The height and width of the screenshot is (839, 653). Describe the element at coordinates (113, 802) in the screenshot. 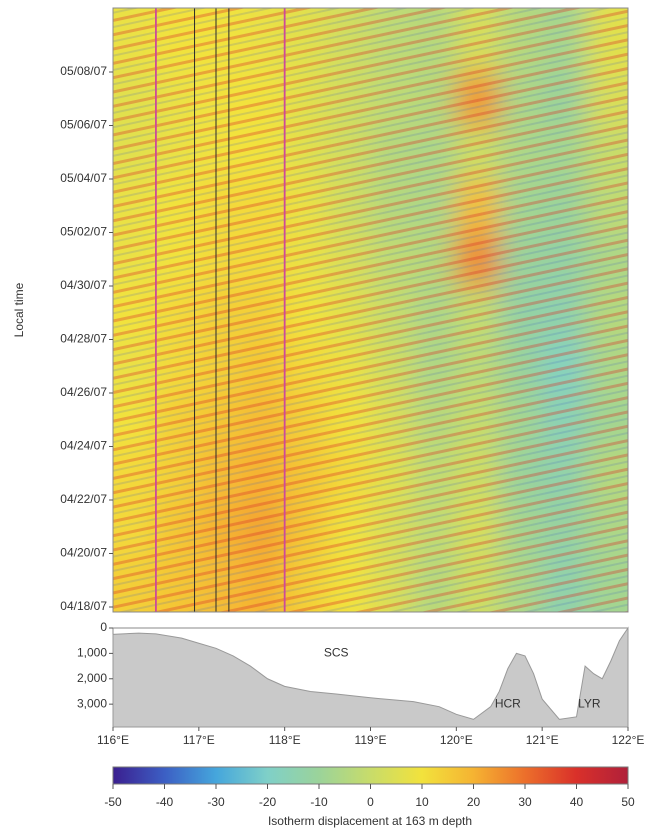

I see `x-tick-label: -50` at that location.